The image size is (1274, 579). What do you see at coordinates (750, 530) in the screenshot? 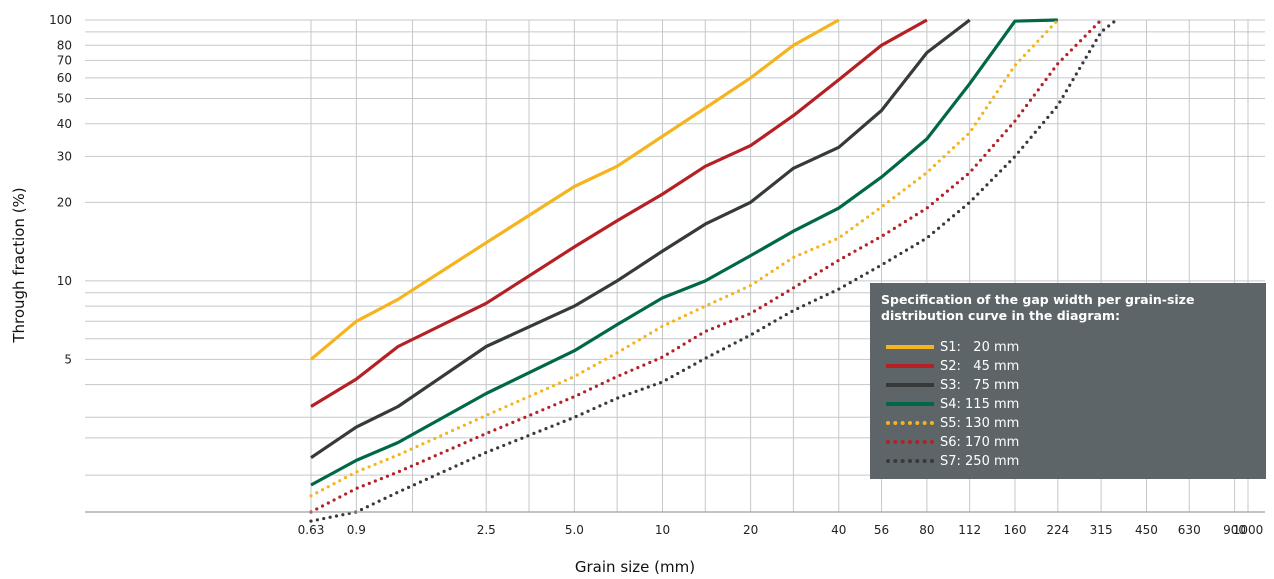
I see `x-tick-label: 20` at bounding box center [750, 530].